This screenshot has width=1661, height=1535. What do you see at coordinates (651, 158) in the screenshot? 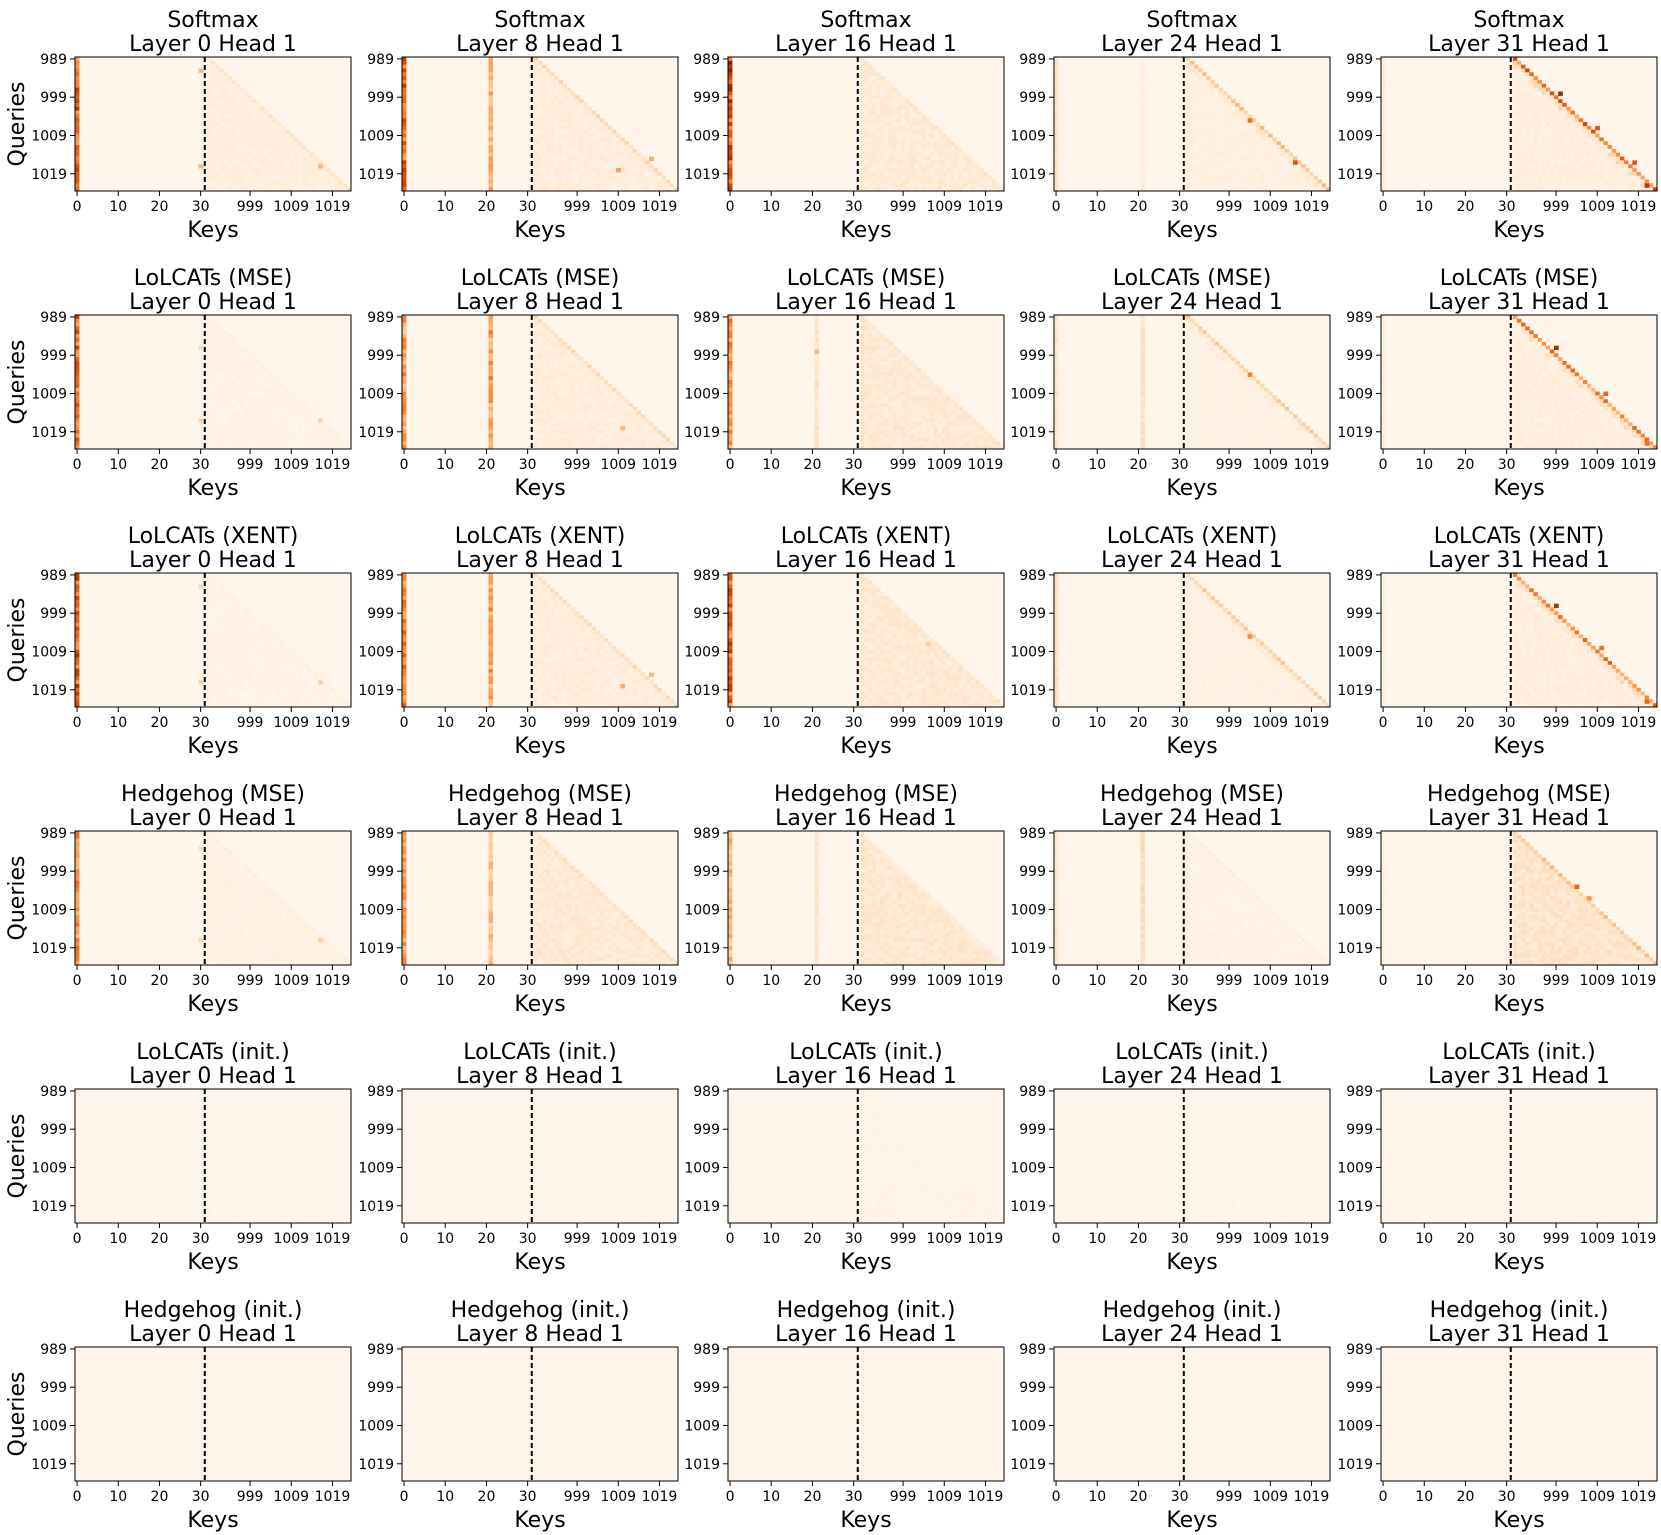
I see `heatmap-spot` at bounding box center [651, 158].